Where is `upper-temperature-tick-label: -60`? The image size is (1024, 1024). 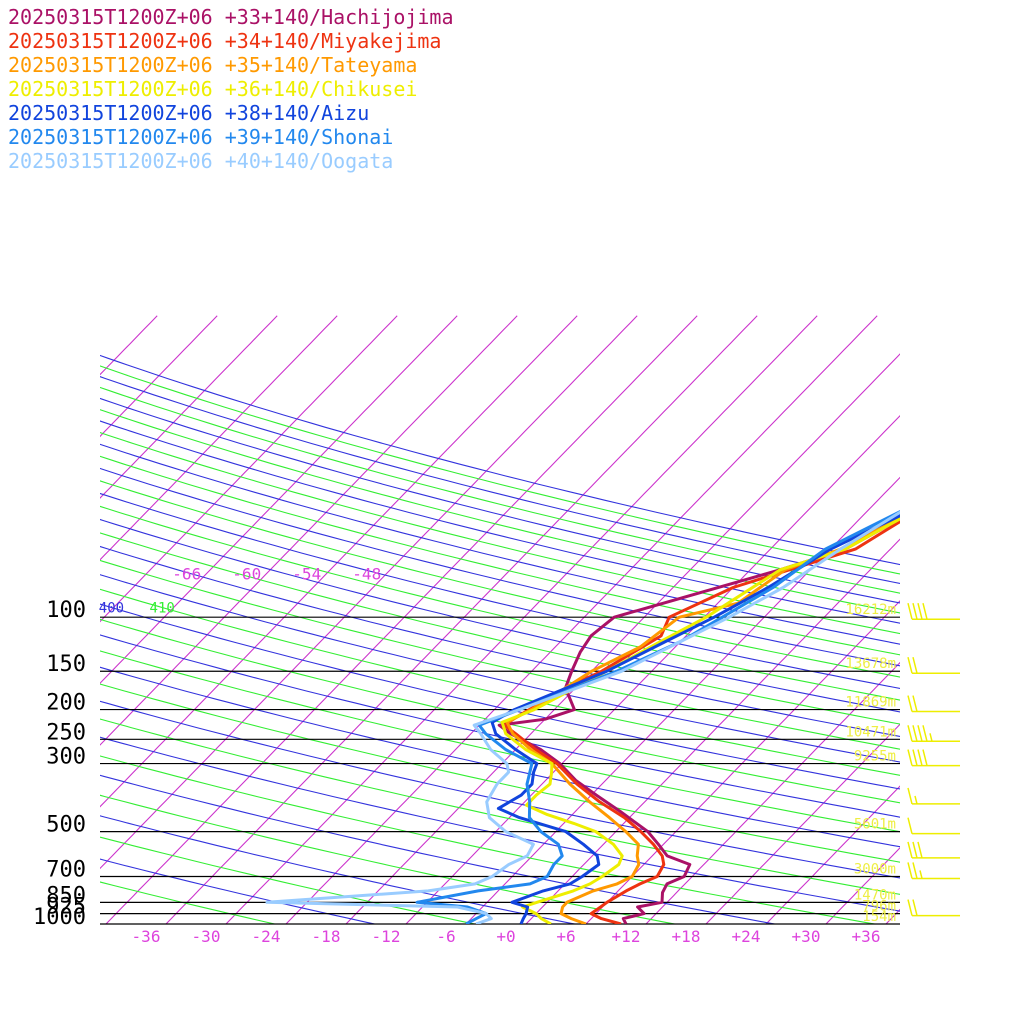
upper-temperature-tick-label: -60 is located at coordinates (246, 573).